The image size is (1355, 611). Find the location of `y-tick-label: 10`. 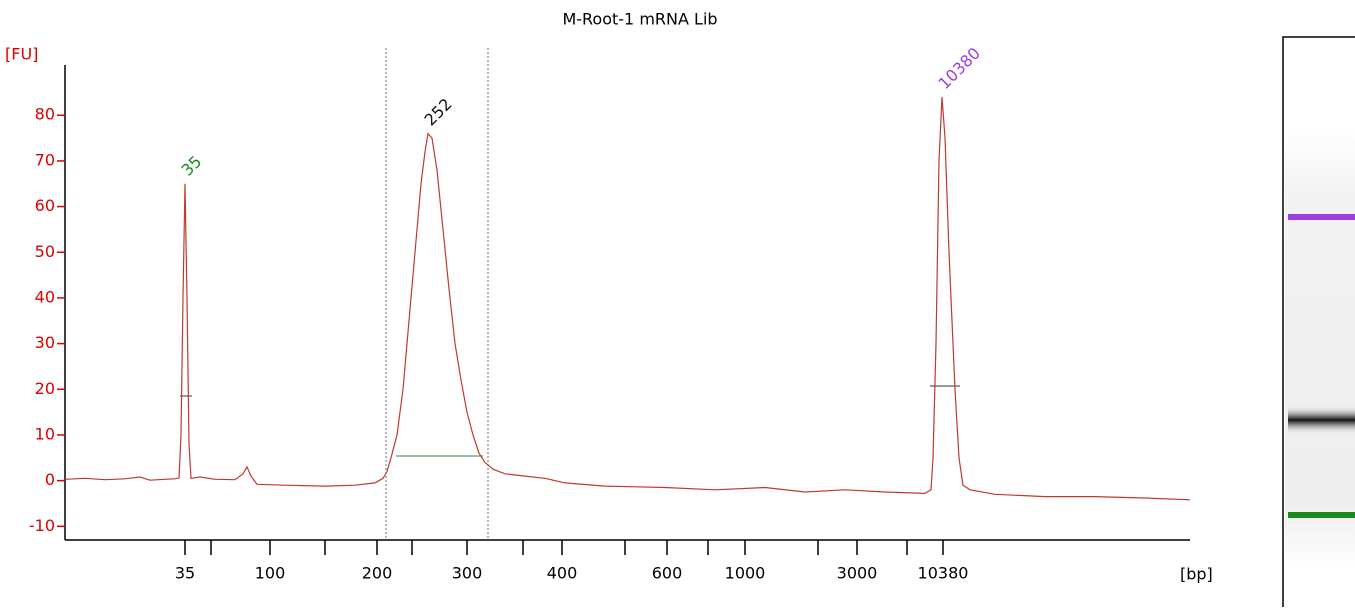

y-tick-label: 10 is located at coordinates (45, 433).